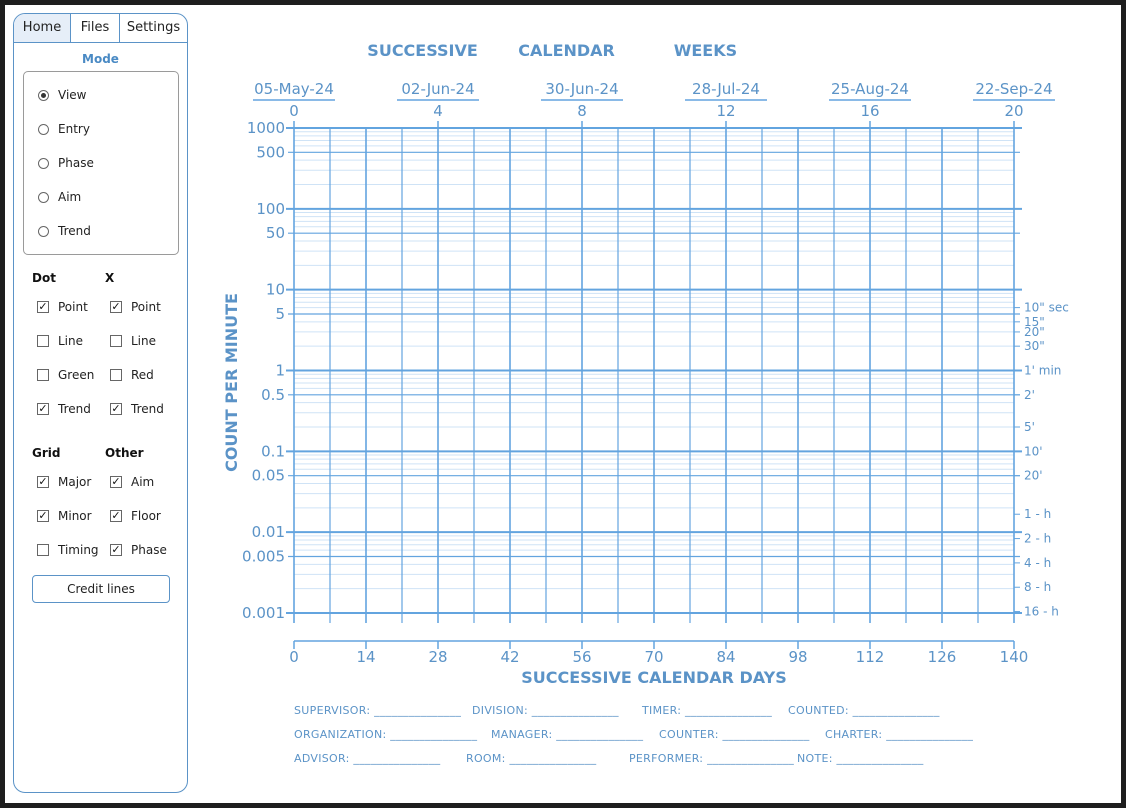 This screenshot has height=808, width=1126. What do you see at coordinates (1037, 514) in the screenshot?
I see `timing-label: 1 - h` at bounding box center [1037, 514].